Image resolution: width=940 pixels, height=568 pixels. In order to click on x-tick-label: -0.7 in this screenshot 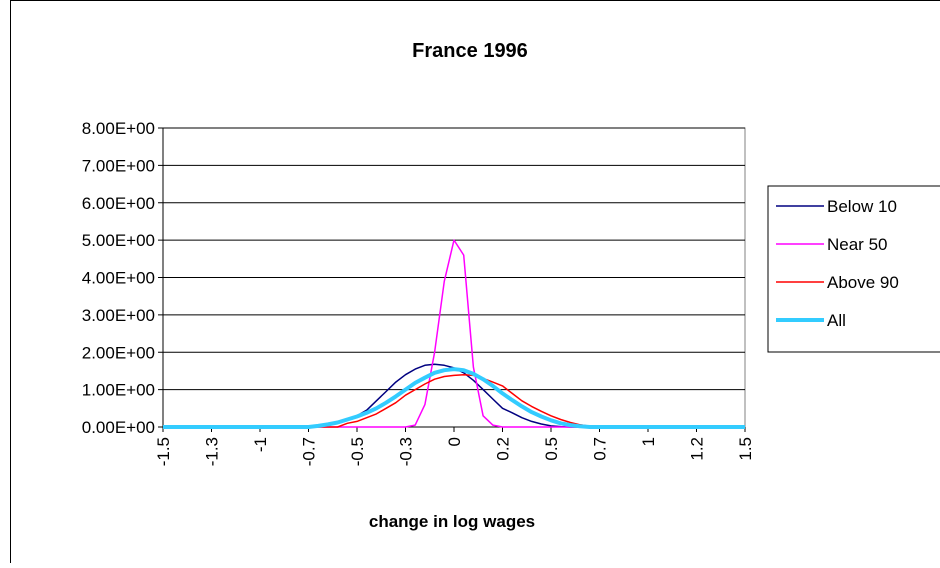, I will do `click(309, 451)`.